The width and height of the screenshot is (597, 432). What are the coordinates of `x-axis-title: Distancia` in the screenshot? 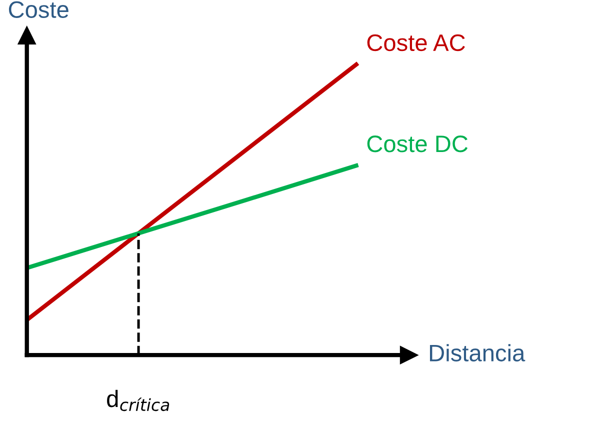 It's located at (478, 353).